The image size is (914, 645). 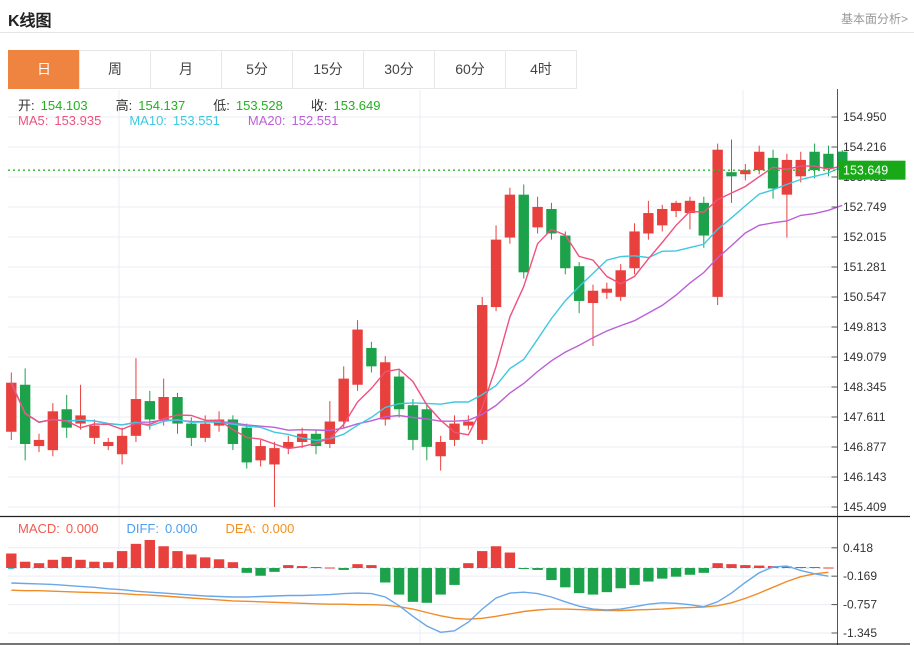 I want to click on ohlc-item: 低: 153.528, so click(x=251, y=105).